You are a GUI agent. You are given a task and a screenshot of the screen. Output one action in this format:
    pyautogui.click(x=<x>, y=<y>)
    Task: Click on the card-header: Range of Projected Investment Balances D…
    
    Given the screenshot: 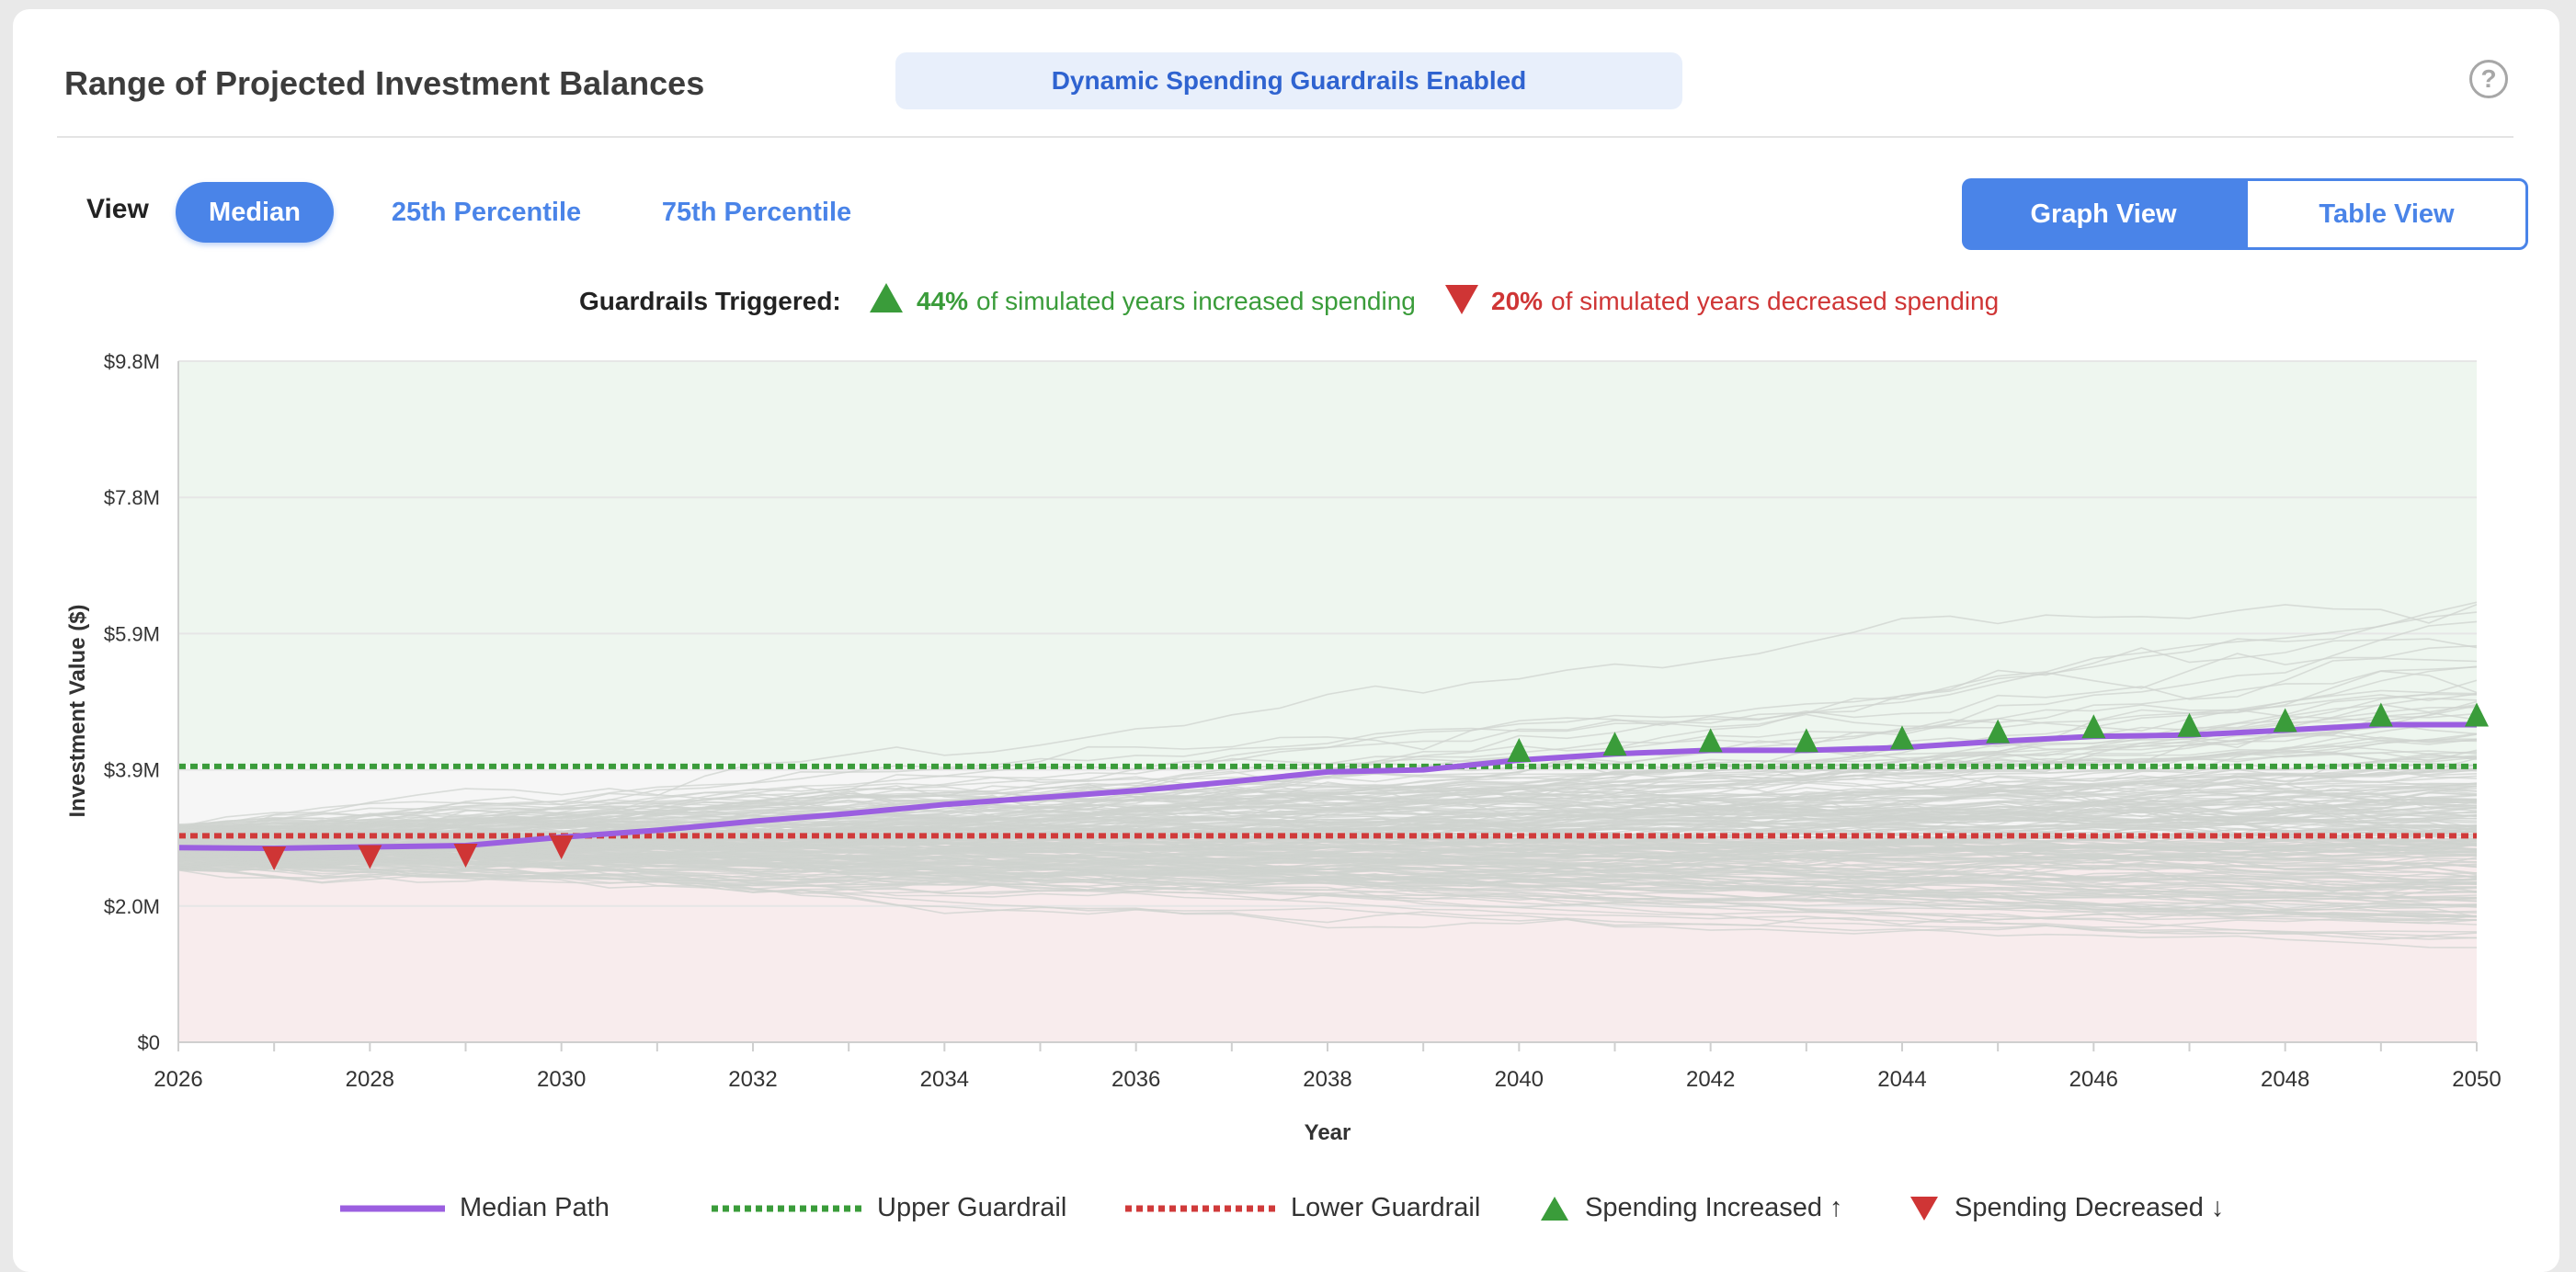 What is the action you would take?
    pyautogui.click(x=1286, y=72)
    